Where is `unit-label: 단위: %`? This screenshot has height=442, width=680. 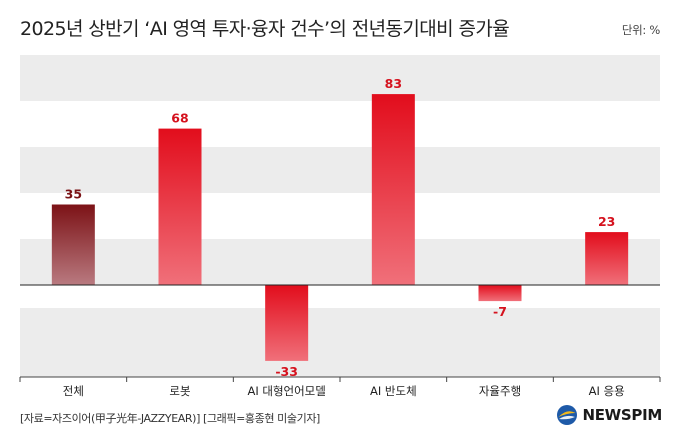 unit-label: 단위: % is located at coordinates (640, 30).